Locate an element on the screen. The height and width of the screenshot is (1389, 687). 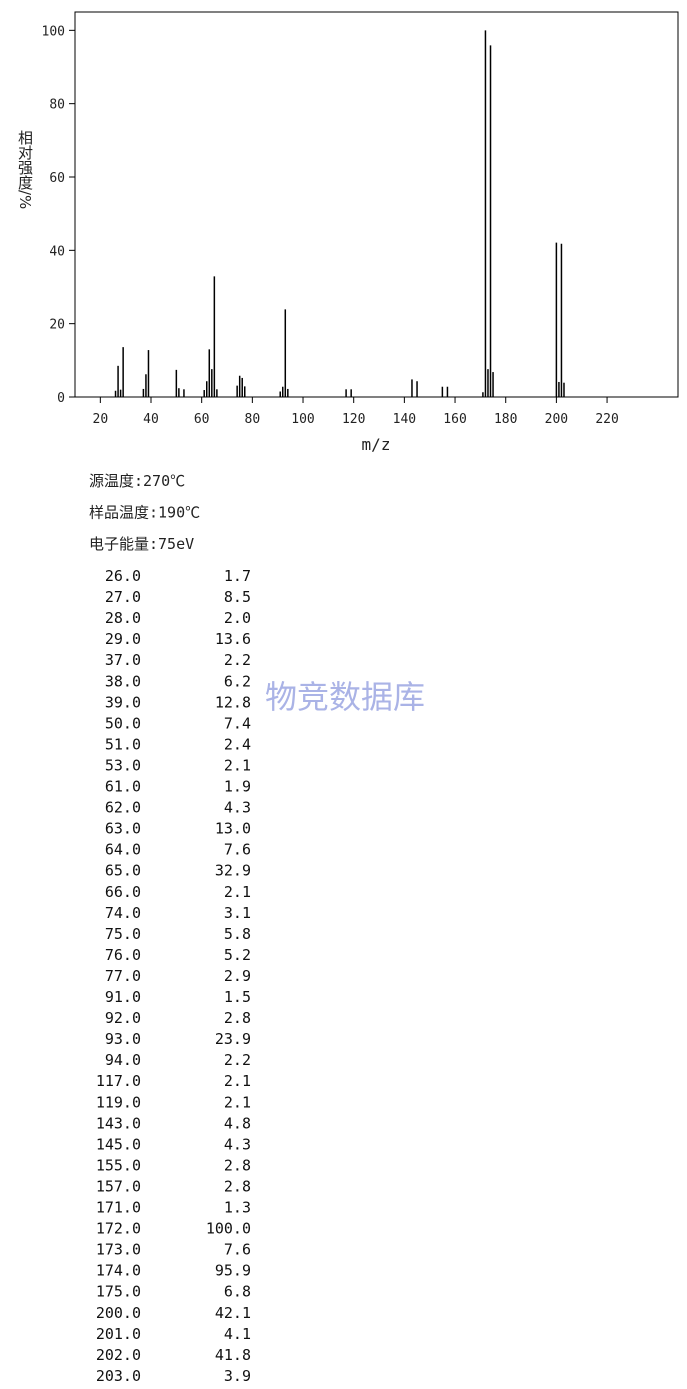
mz-cell: 91.0 is located at coordinates (123, 997).